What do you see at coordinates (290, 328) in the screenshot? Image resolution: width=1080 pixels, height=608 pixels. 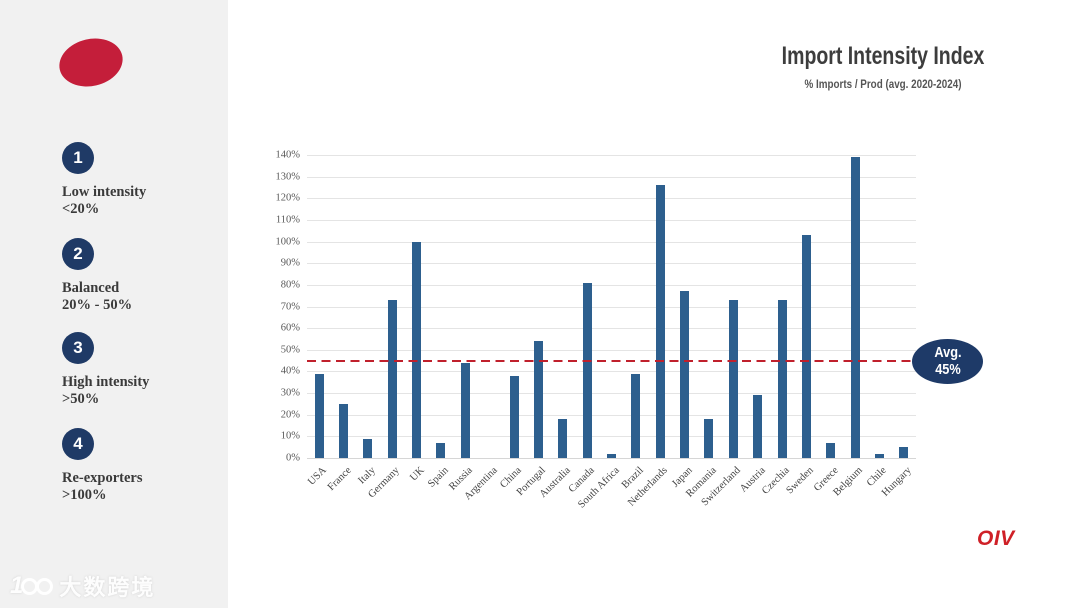 I see `y-axis-tick-label: 60%` at bounding box center [290, 328].